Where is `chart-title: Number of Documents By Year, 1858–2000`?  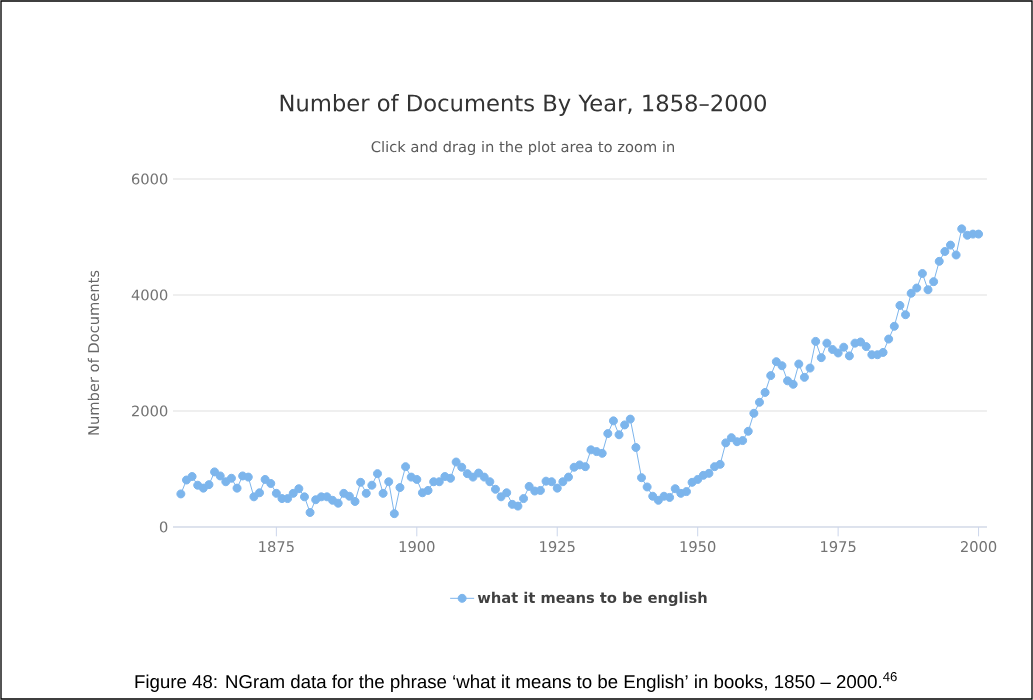 chart-title: Number of Documents By Year, 1858–2000 is located at coordinates (523, 105).